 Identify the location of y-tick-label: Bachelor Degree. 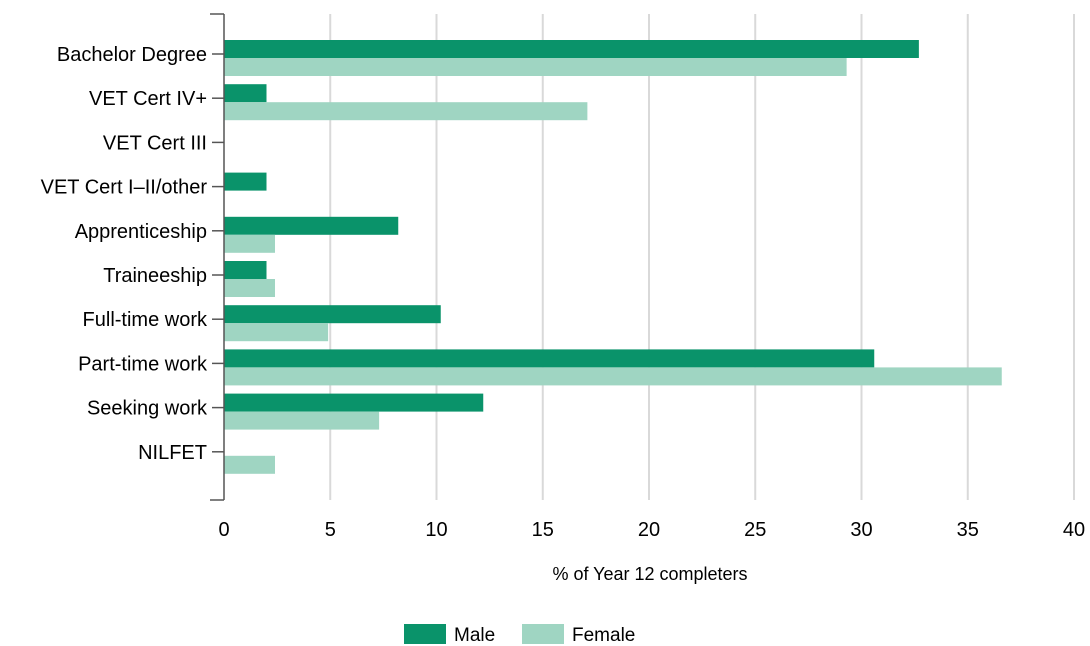
(132, 55).